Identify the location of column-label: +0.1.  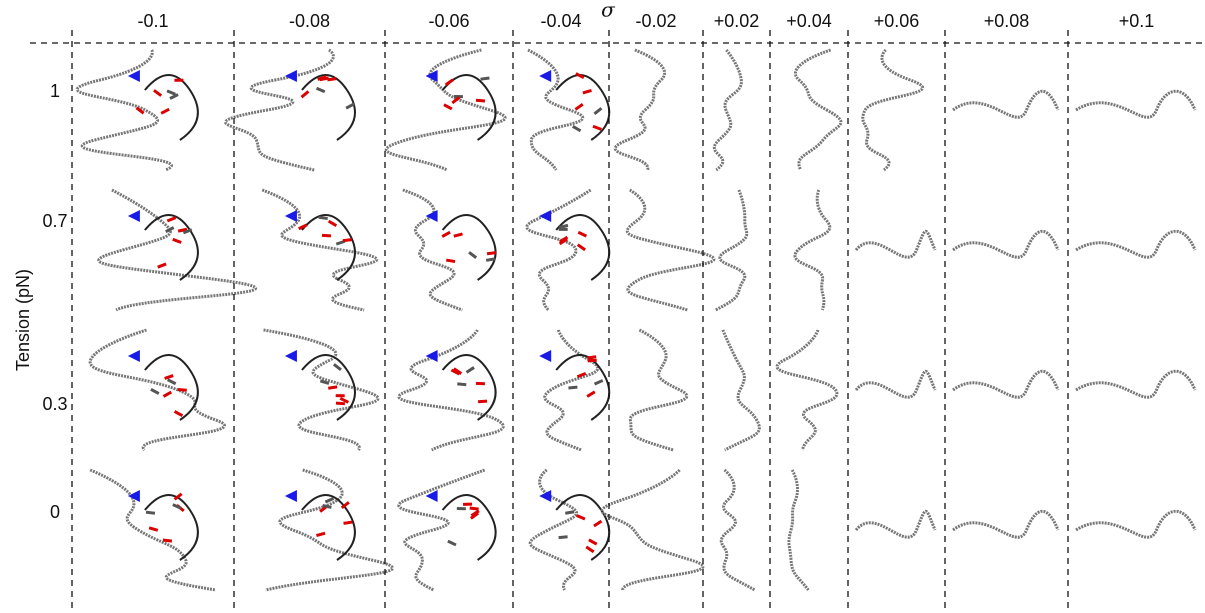
(1137, 21).